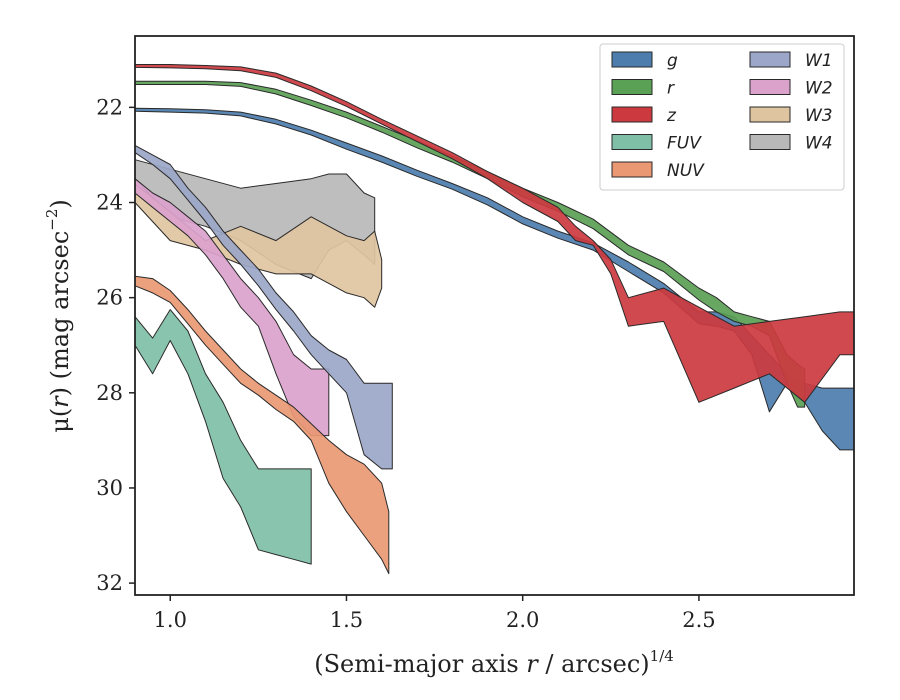 This screenshot has height=700, width=900. I want to click on legend-label-r: r, so click(671, 89).